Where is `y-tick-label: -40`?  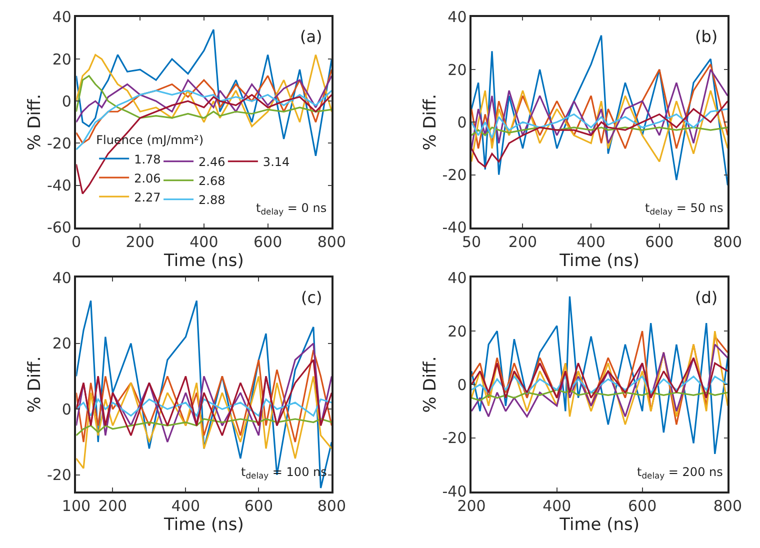
y-tick-label: -40 is located at coordinates (59, 185).